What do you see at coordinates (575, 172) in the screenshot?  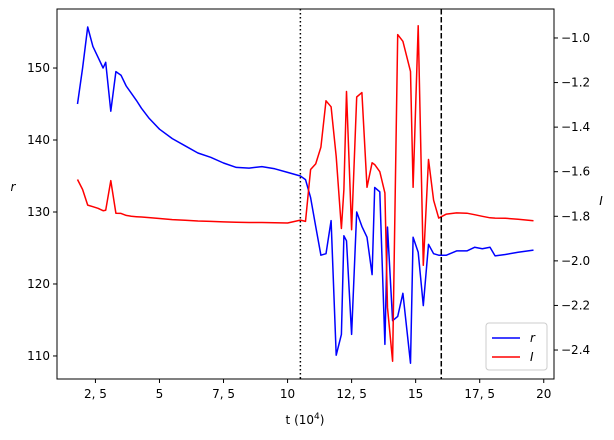 I see `y-right-tick-label: −1.6` at bounding box center [575, 172].